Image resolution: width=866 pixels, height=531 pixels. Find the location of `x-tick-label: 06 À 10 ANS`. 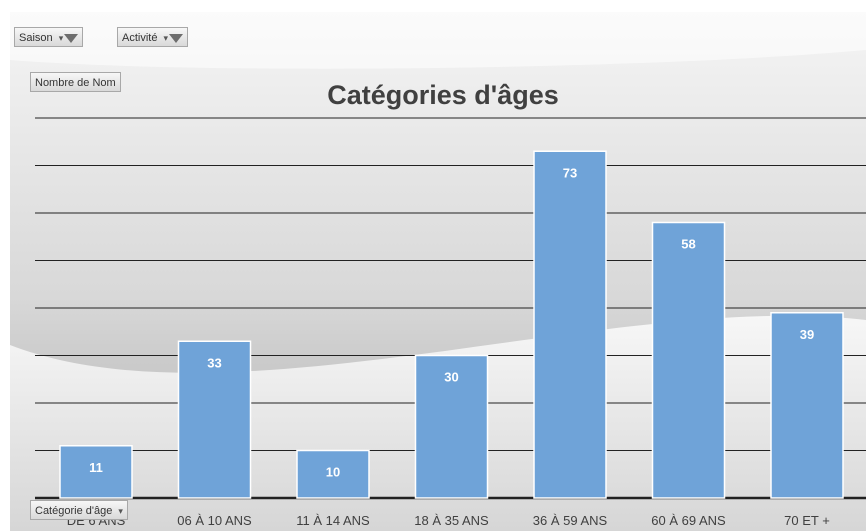

x-tick-label: 06 À 10 ANS is located at coordinates (214, 520).